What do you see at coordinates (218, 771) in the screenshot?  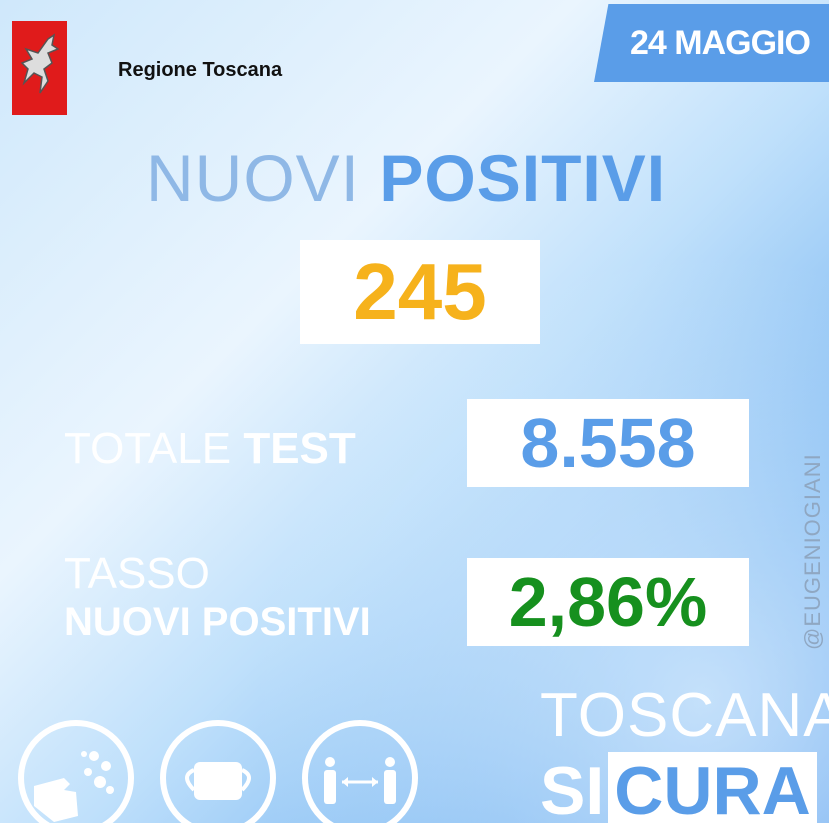 I see `face-mask-icon` at bounding box center [218, 771].